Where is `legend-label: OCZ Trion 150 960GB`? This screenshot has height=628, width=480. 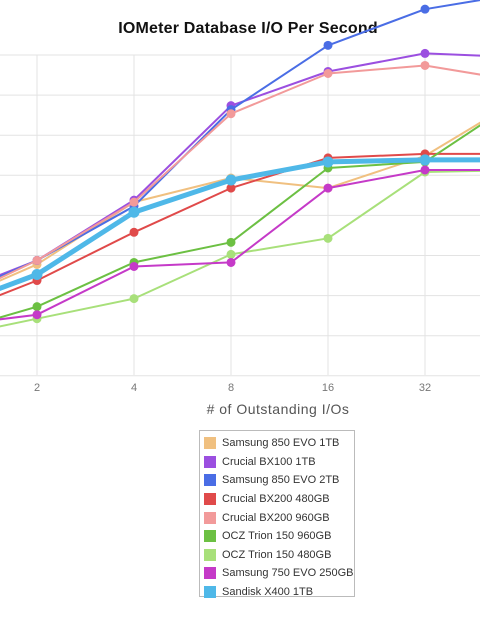
legend-label: OCZ Trion 150 960GB is located at coordinates (277, 536).